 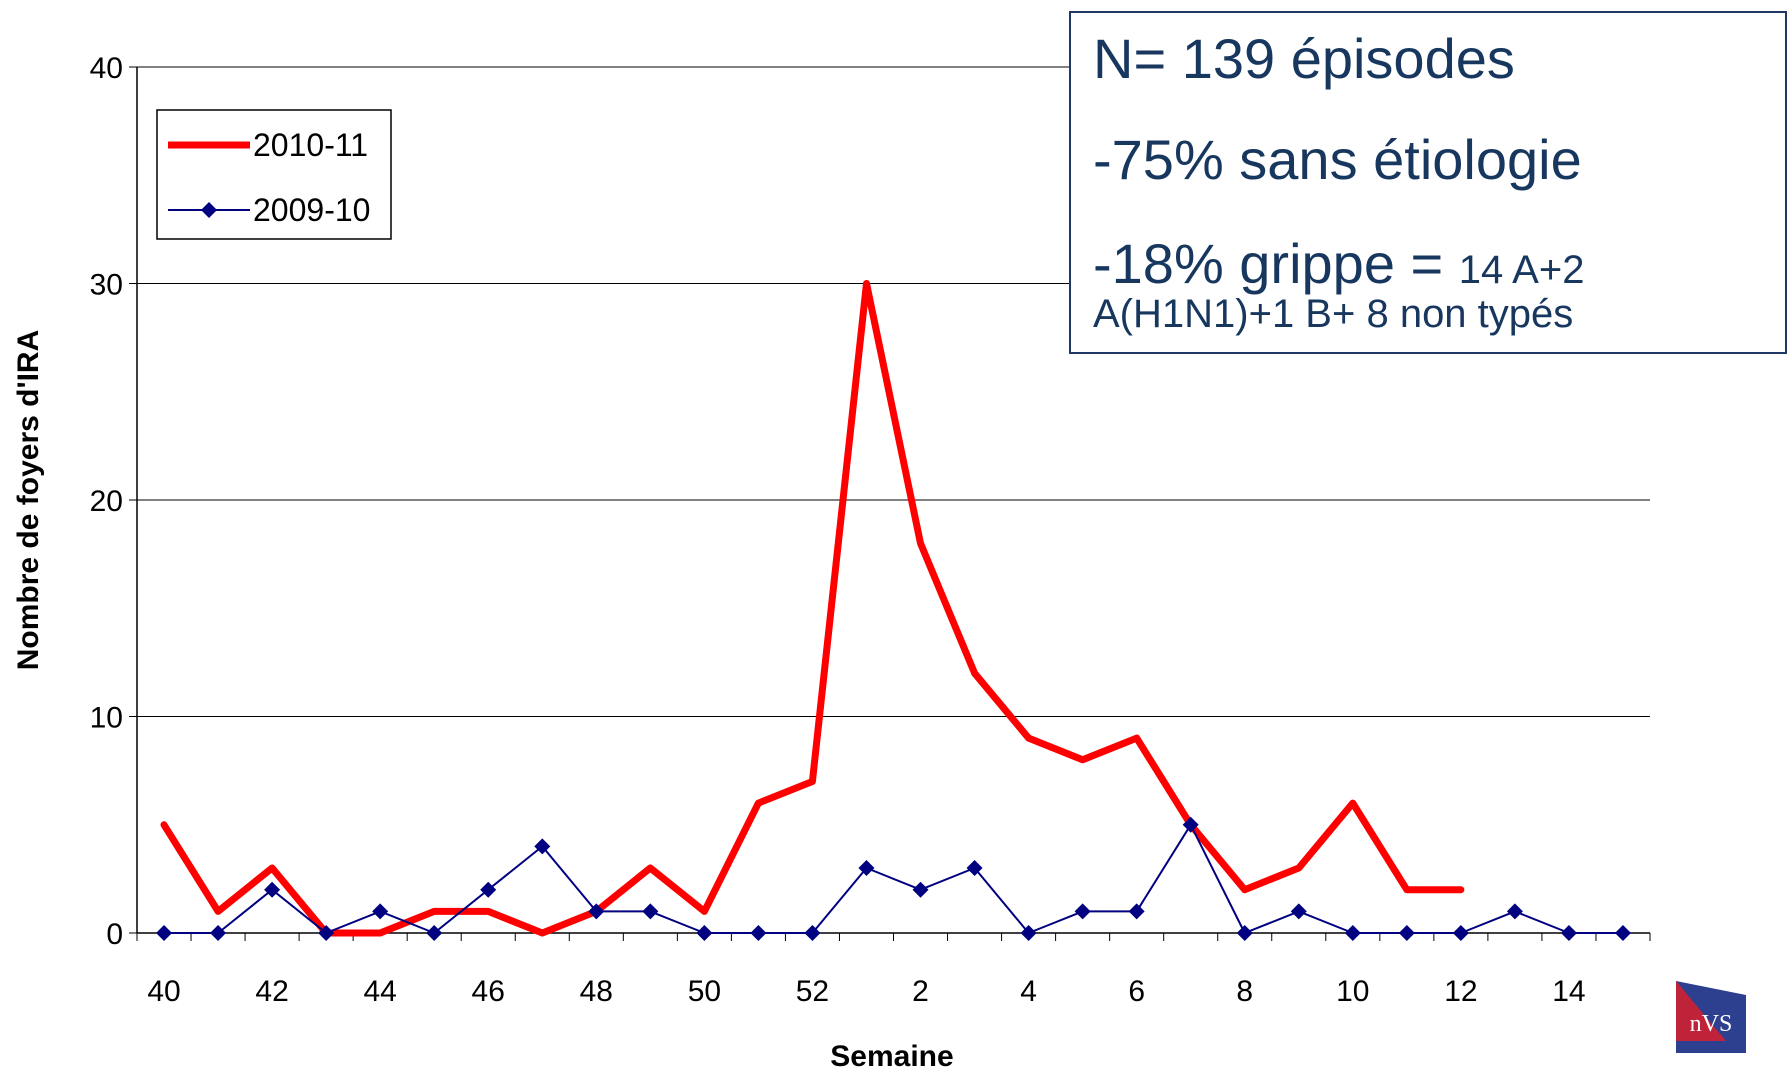 I want to click on x-tick-label: 42, so click(x=271, y=991).